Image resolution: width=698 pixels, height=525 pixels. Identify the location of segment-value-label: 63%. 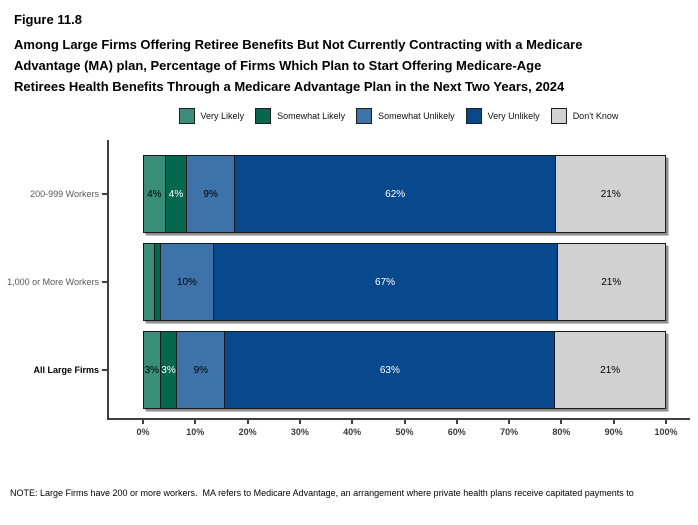
(389, 370).